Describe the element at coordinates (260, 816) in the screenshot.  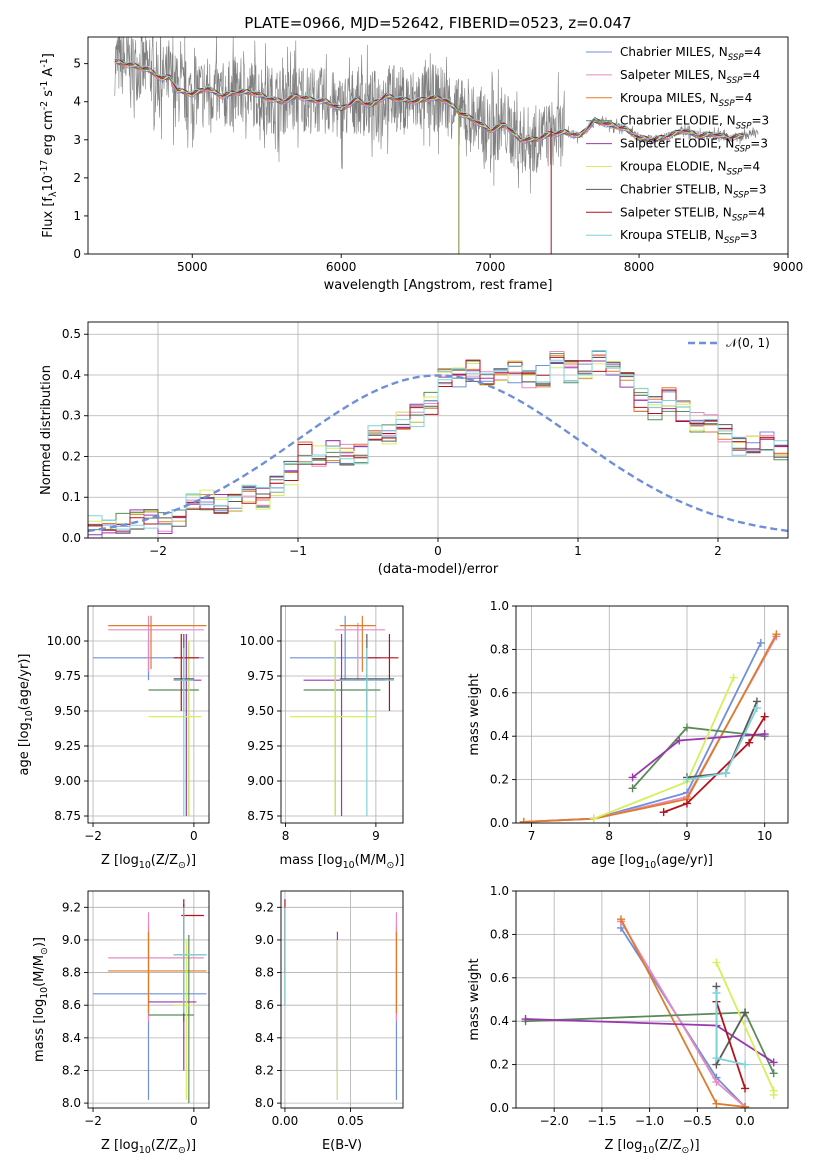
I see `y-tick-label: 8.75` at that location.